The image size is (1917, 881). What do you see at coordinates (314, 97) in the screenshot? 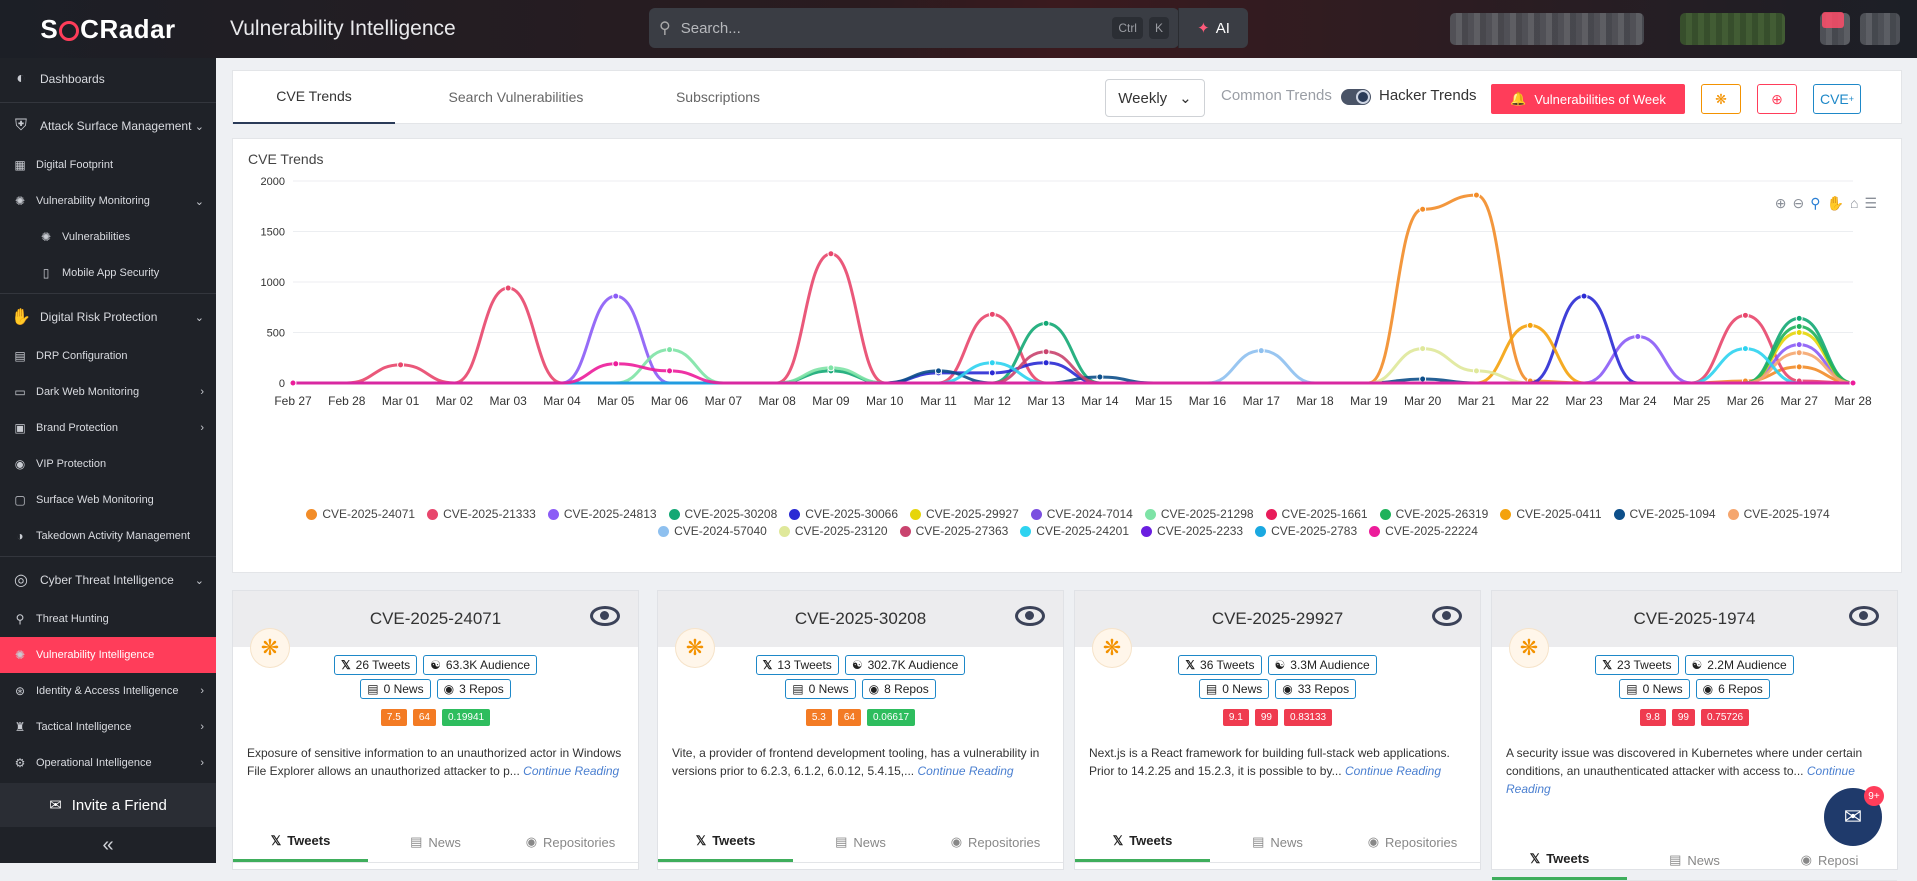
I see `tab-cve-trends: CVE Trends` at bounding box center [314, 97].